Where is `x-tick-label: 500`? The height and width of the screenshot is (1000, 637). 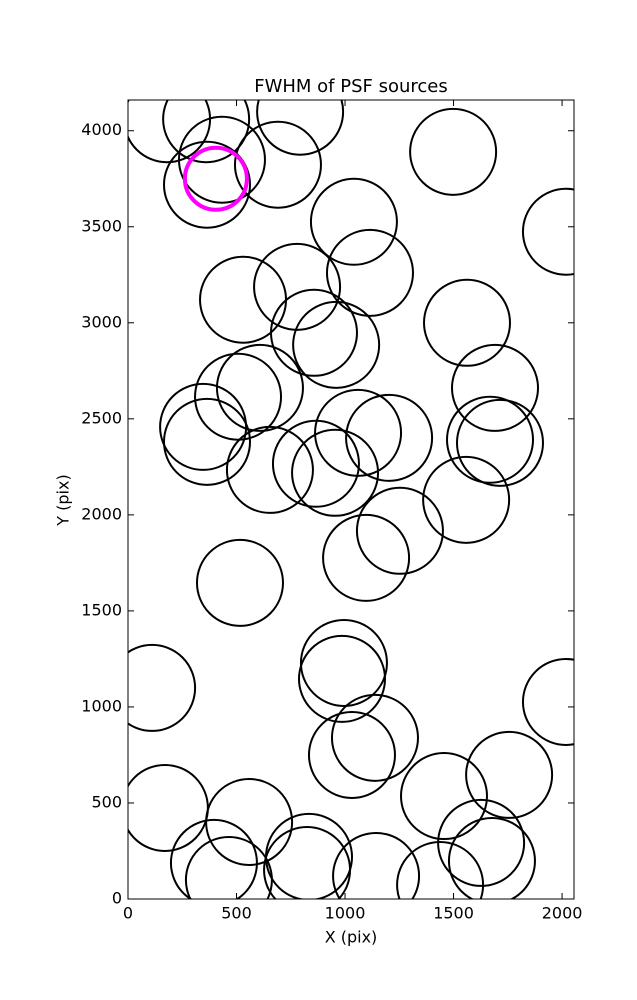 x-tick-label: 500 is located at coordinates (236, 913).